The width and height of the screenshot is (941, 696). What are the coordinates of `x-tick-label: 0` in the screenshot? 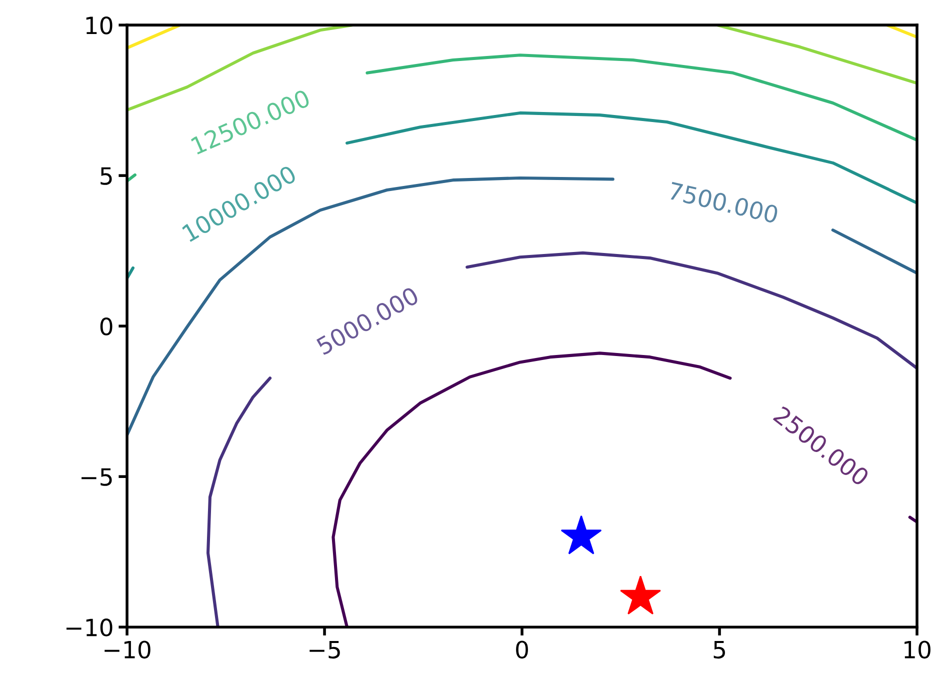 It's located at (522, 649).